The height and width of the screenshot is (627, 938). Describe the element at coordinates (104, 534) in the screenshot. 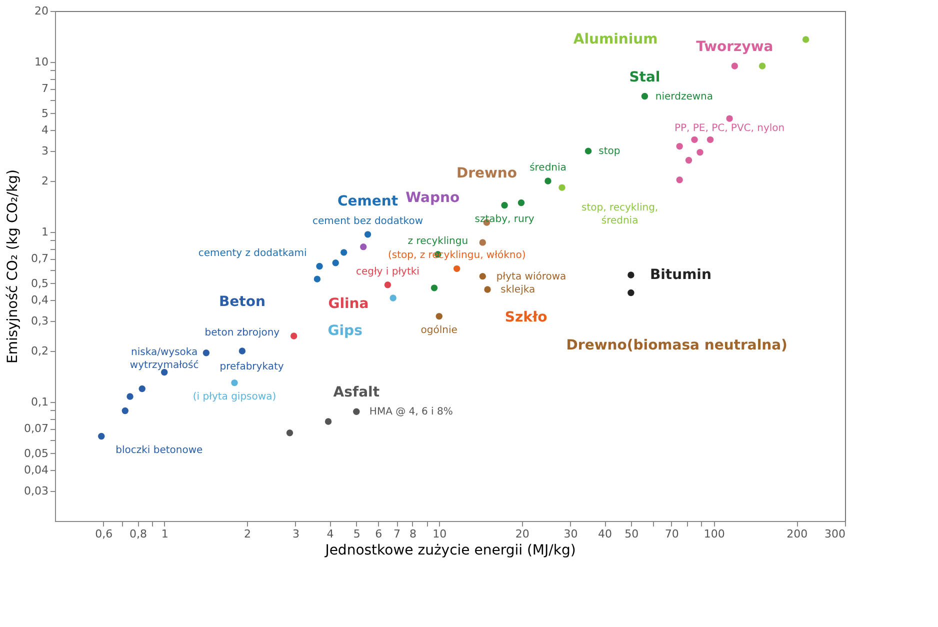

I see `x-tick-label: 0,6` at that location.